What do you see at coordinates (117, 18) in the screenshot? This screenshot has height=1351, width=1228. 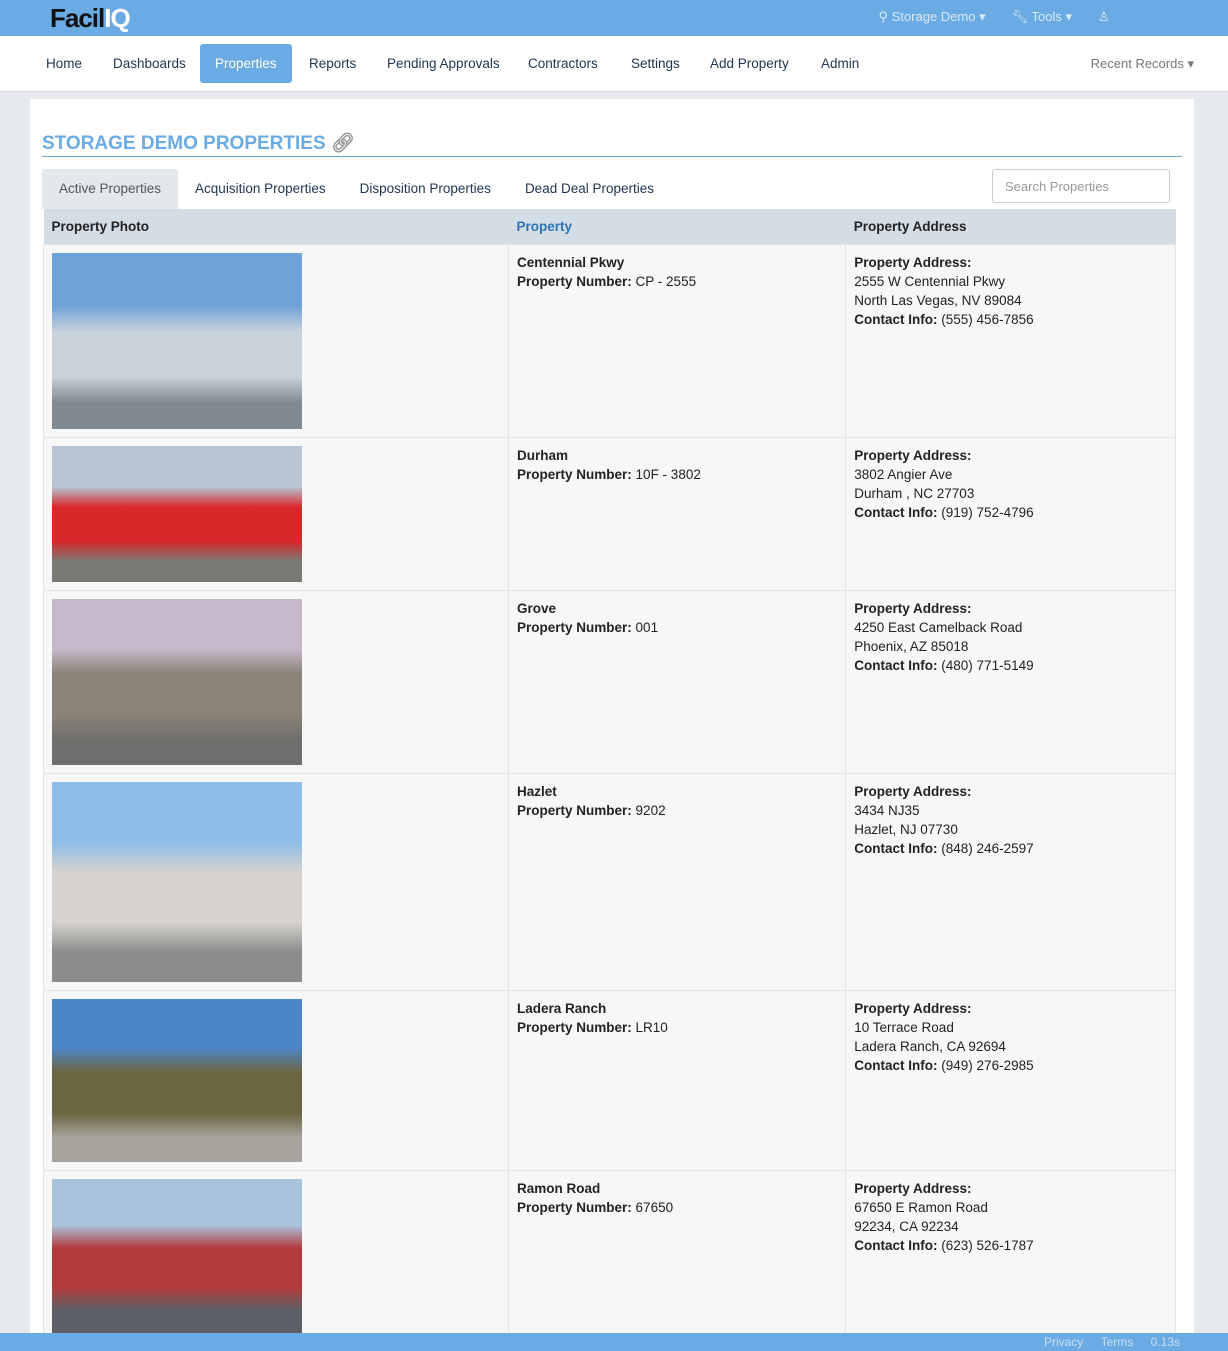 I see `logo-text-accent: IQ` at bounding box center [117, 18].